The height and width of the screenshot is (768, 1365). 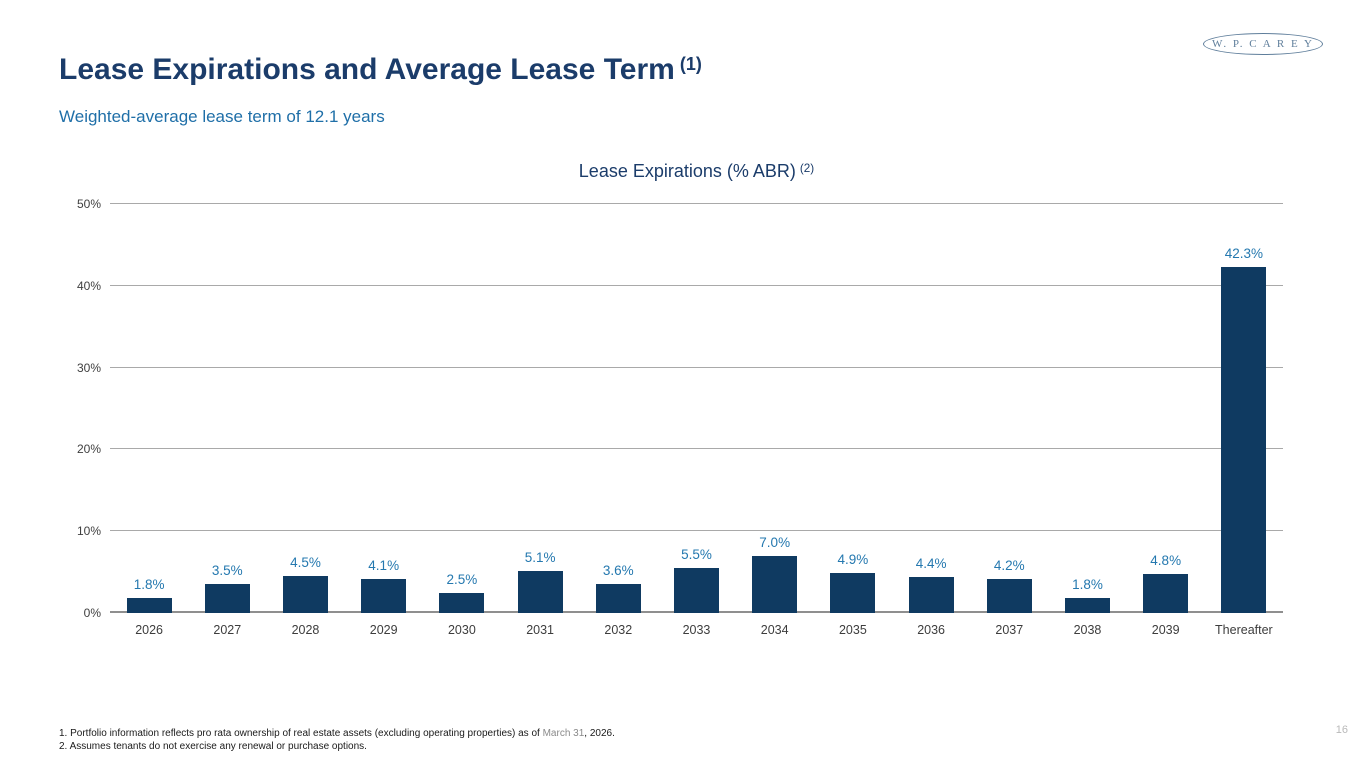 What do you see at coordinates (305, 630) in the screenshot?
I see `x-axis-tick: 2028` at bounding box center [305, 630].